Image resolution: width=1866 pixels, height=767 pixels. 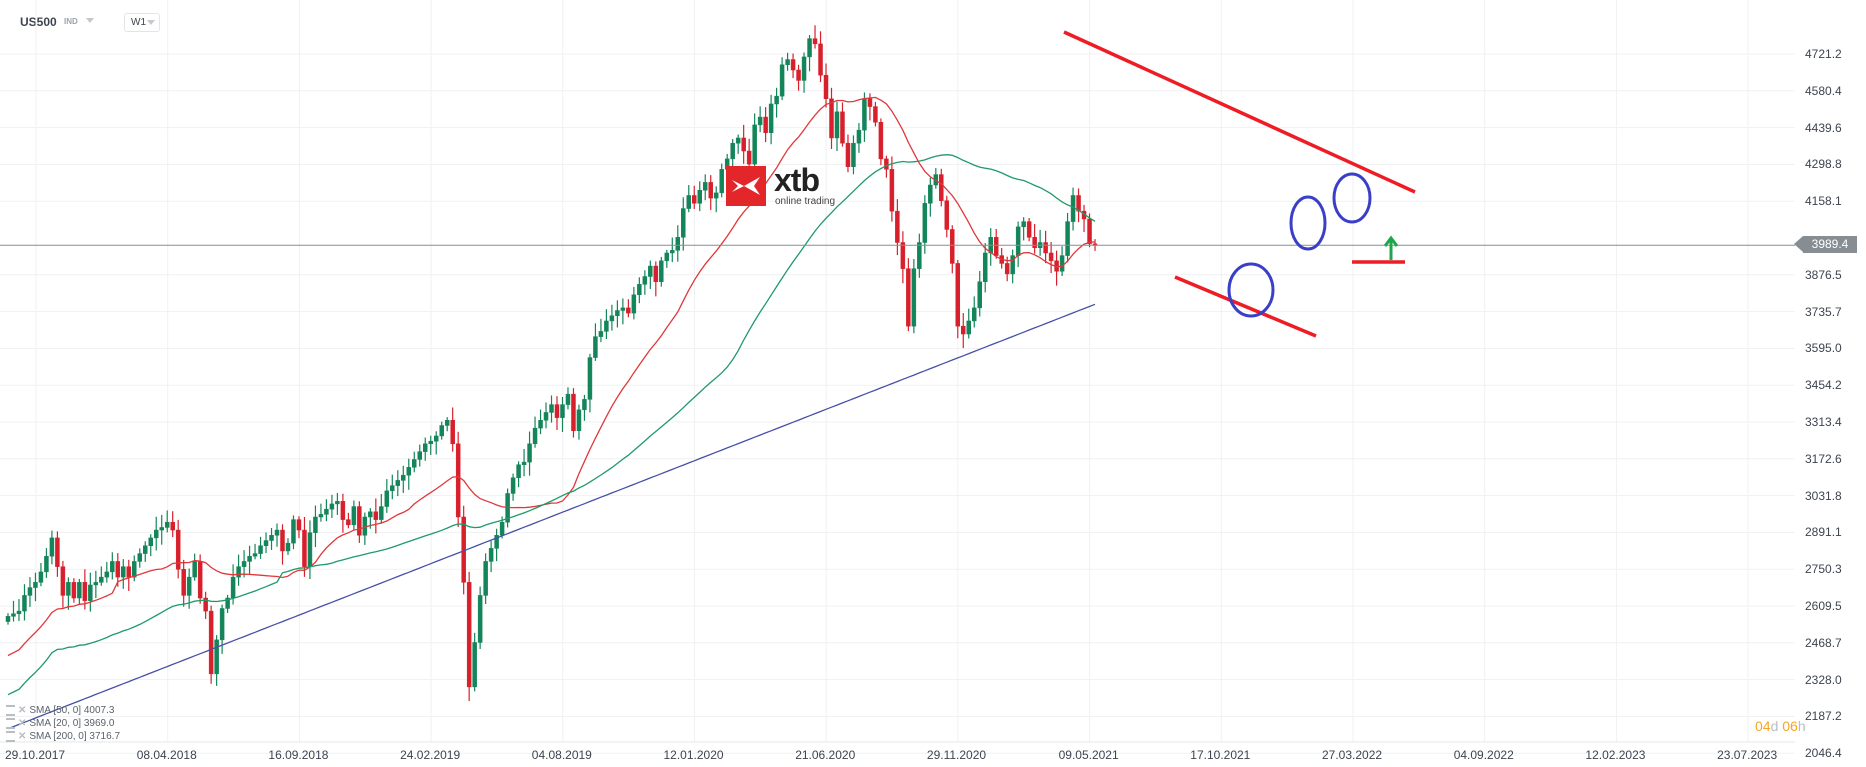 What do you see at coordinates (1823, 532) in the screenshot?
I see `y-tick-label: 2891.1` at bounding box center [1823, 532].